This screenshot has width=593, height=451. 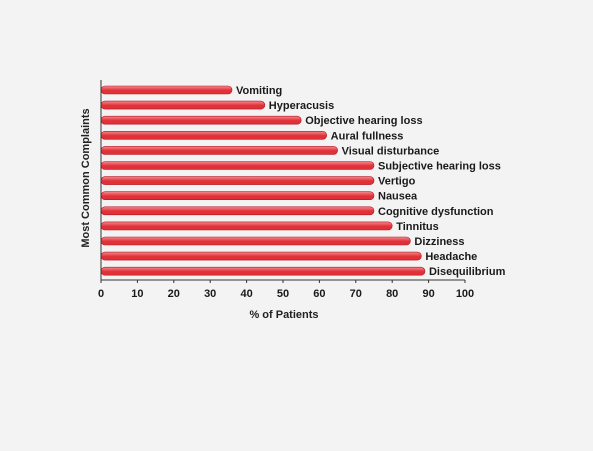 I want to click on bar-tinnitus, so click(x=246, y=226).